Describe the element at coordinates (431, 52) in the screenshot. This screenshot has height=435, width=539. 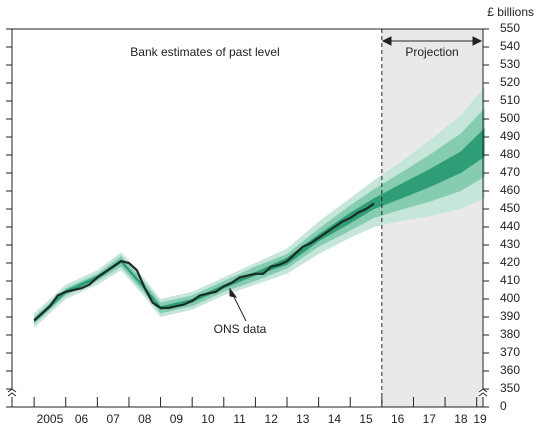
I see `annotation: Projection` at that location.